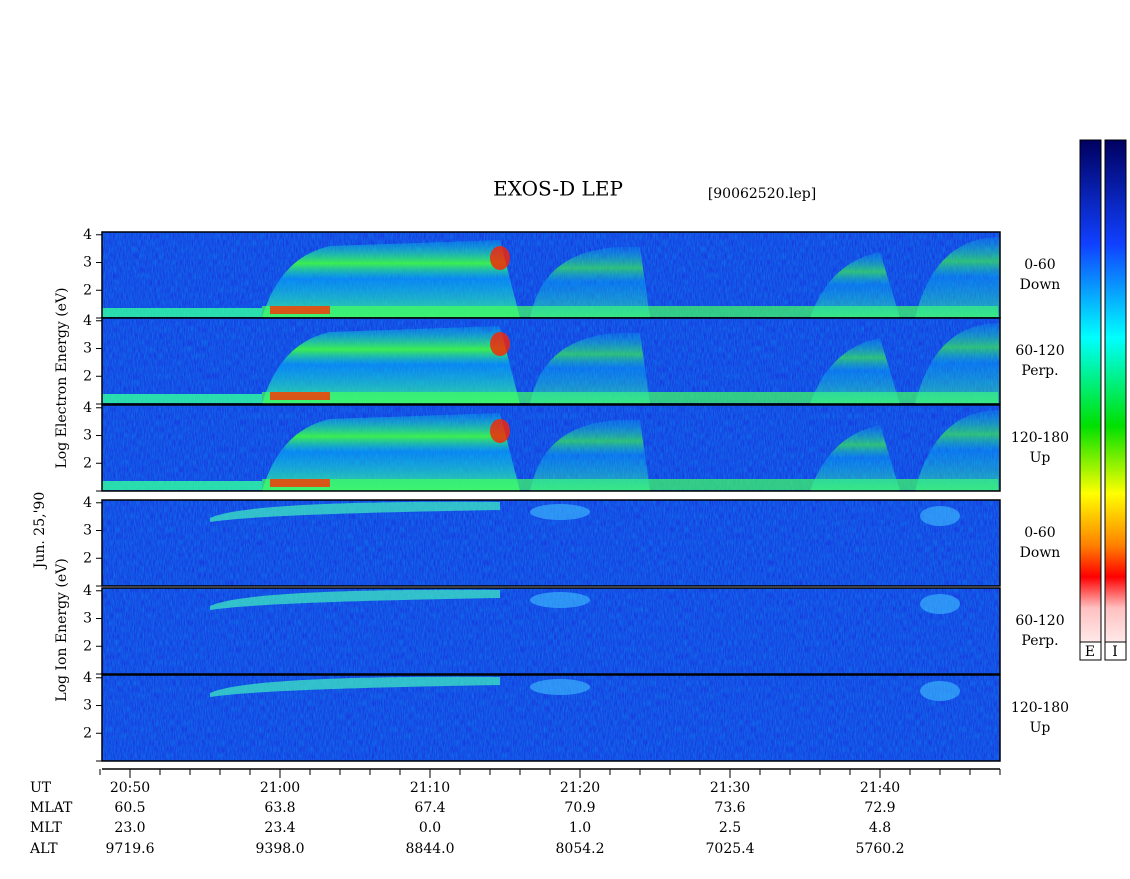 The width and height of the screenshot is (1130, 879). What do you see at coordinates (130, 788) in the screenshot?
I see `ephemeris-value: 20:50` at bounding box center [130, 788].